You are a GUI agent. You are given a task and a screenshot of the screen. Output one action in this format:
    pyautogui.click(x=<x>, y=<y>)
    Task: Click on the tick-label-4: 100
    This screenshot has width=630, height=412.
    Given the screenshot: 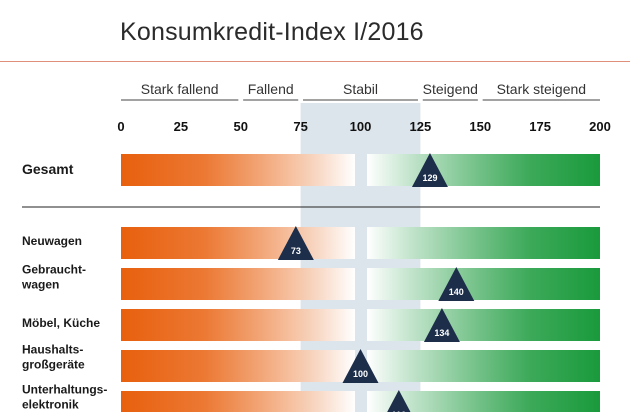 What is the action you would take?
    pyautogui.click(x=361, y=126)
    